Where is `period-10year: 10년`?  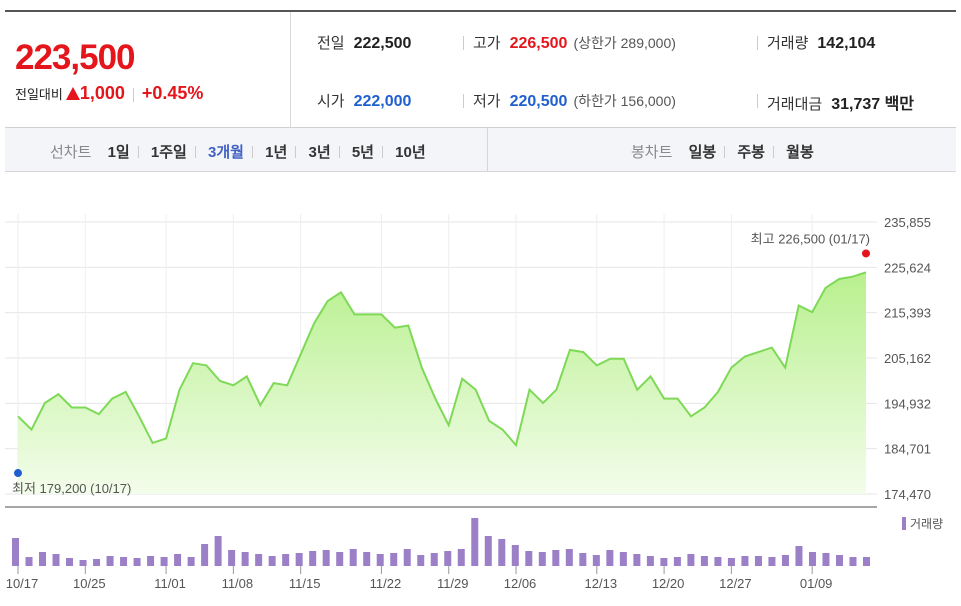
period-10year: 10년 is located at coordinates (410, 152).